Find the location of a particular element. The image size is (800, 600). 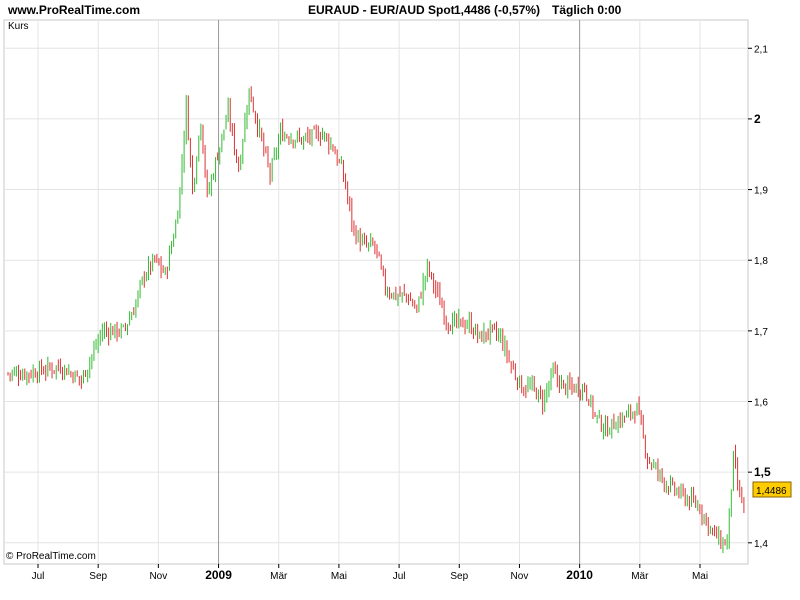

y-tick-label: 2 is located at coordinates (757, 119).